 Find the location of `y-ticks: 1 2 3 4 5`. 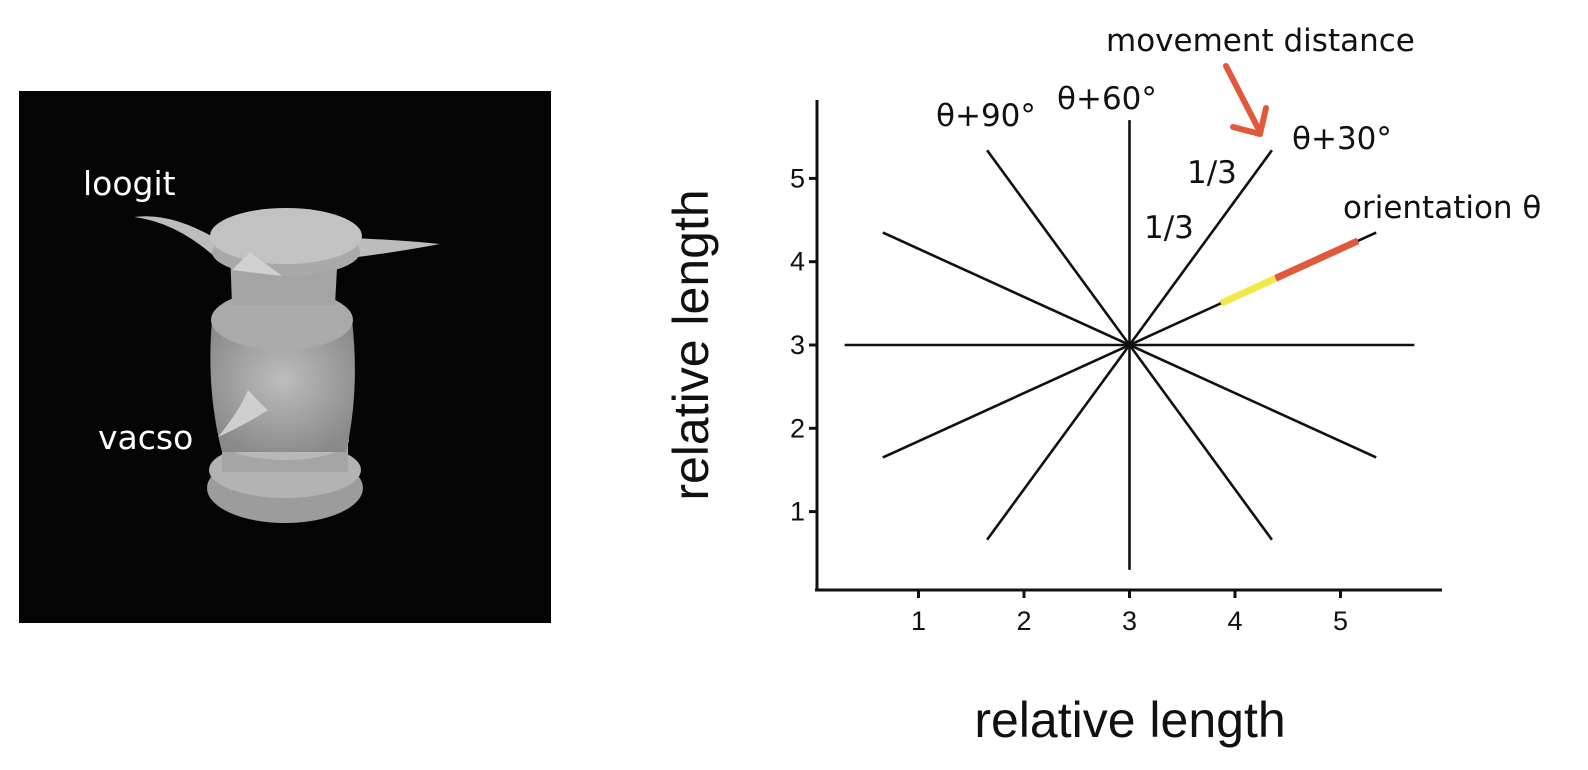

y-ticks: 1 2 3 4 5 is located at coordinates (803, 345).